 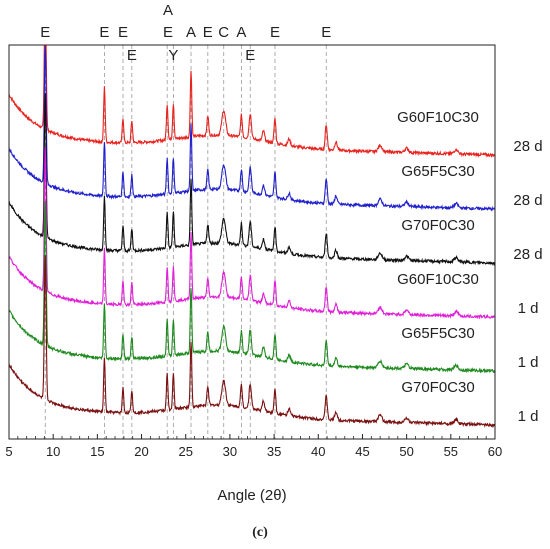 What do you see at coordinates (230, 451) in the screenshot?
I see `x-tick-label: 30` at bounding box center [230, 451].